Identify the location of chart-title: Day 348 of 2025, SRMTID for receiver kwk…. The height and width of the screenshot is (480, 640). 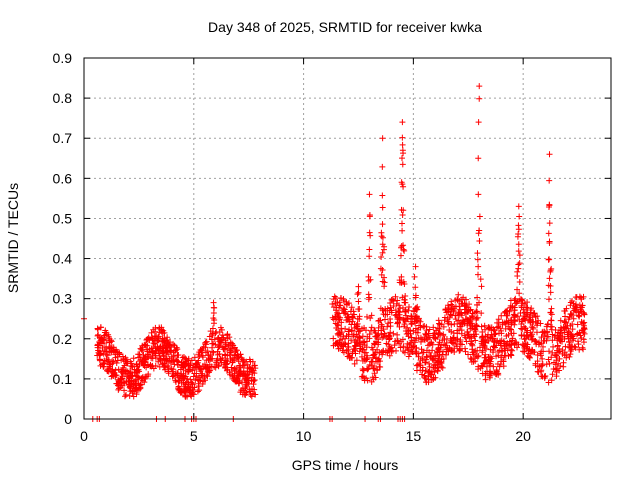
(345, 27).